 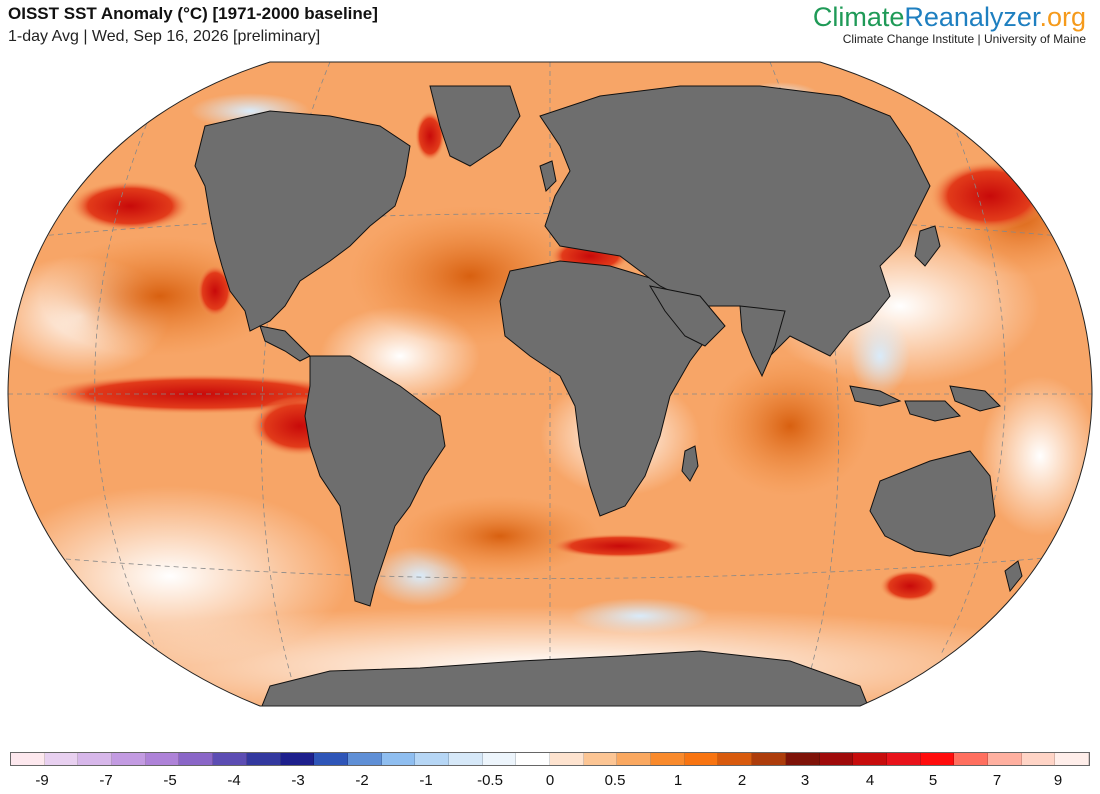 What do you see at coordinates (678, 780) in the screenshot?
I see `colorbar-tick-label: 1` at bounding box center [678, 780].